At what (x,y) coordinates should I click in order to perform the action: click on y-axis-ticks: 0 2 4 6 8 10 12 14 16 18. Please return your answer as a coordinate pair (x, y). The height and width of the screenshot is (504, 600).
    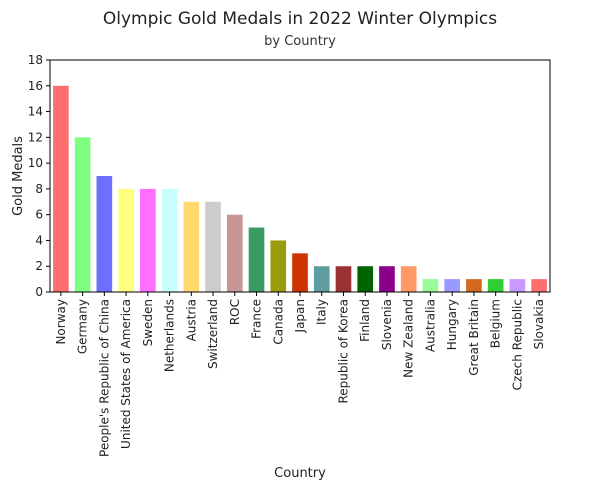
    Looking at the image, I should click on (39, 176).